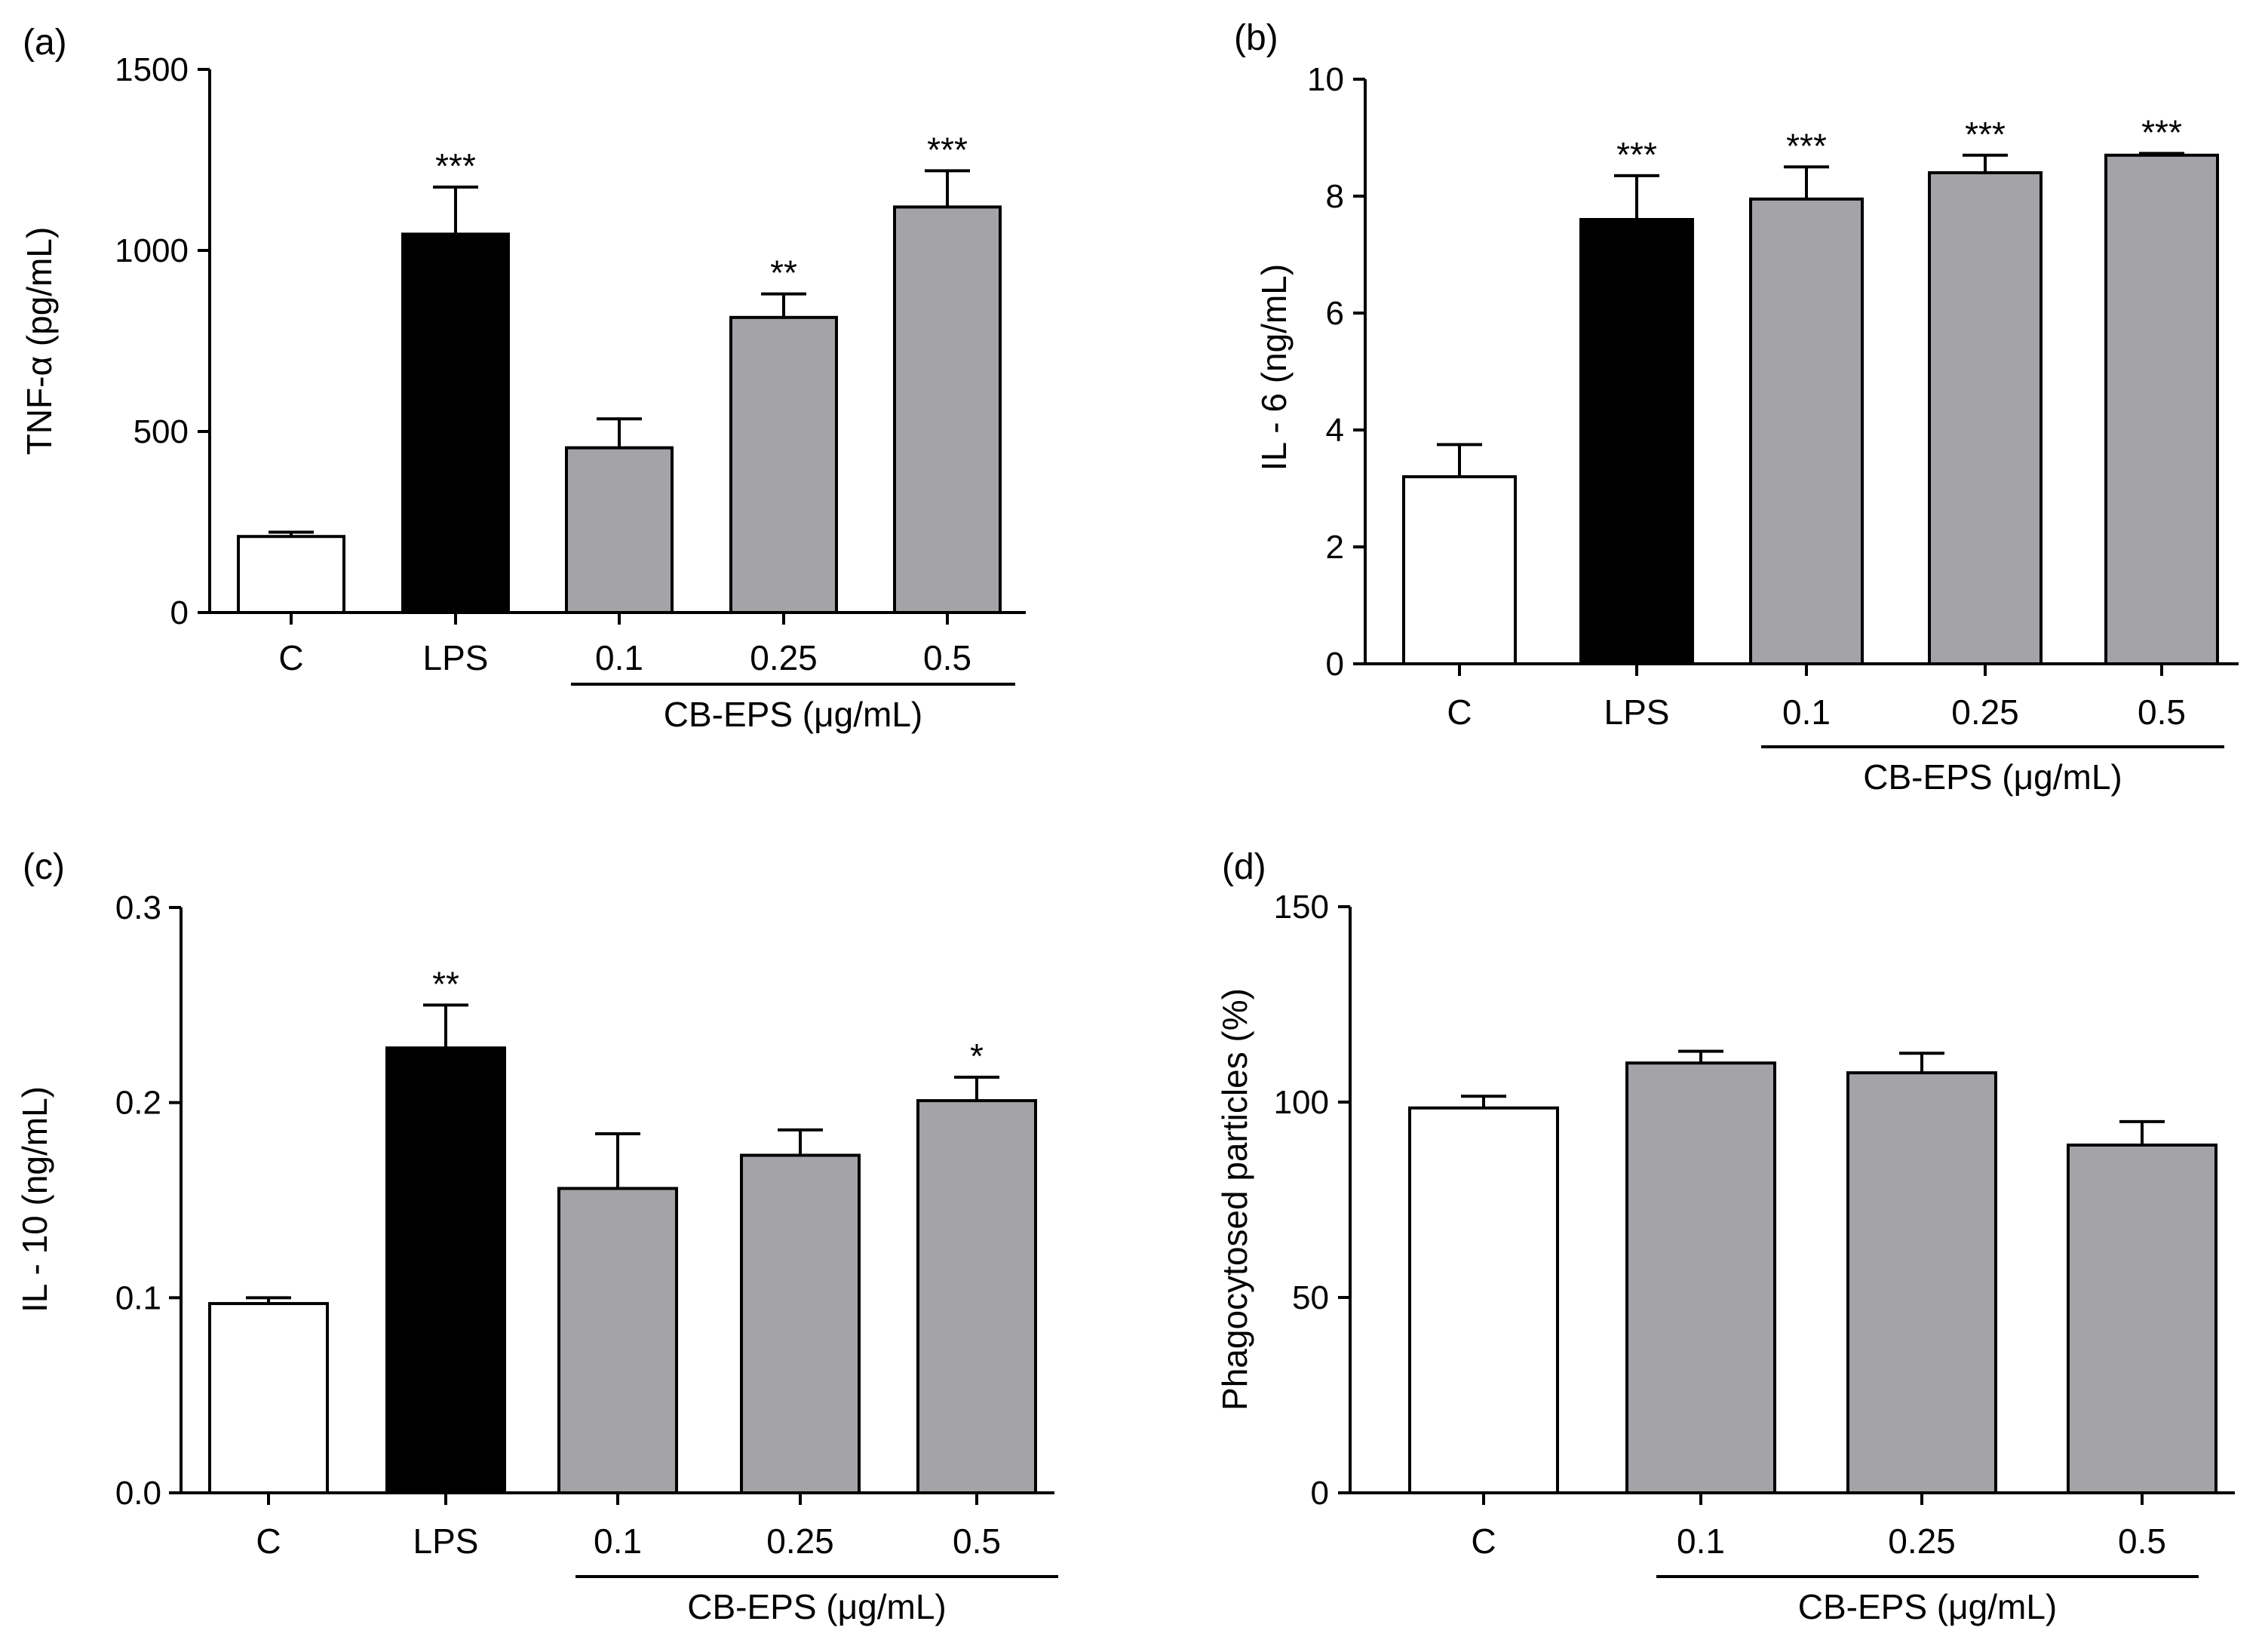 This screenshot has height=1652, width=2262. Describe the element at coordinates (39, 341) in the screenshot. I see `y-axis-title: TNF-α (pg/mL)` at that location.